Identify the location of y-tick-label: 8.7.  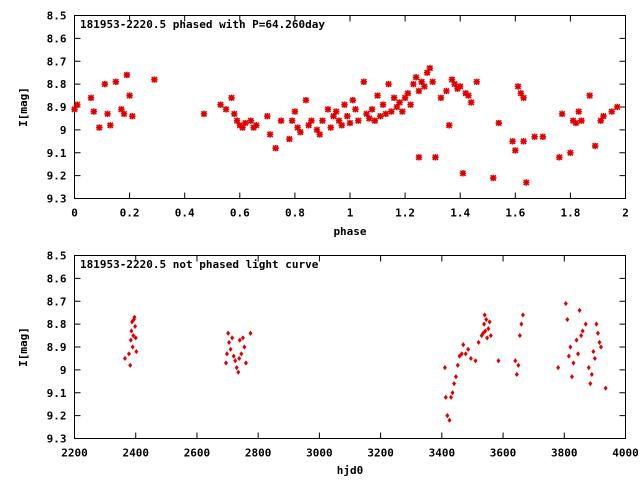
(57, 301).